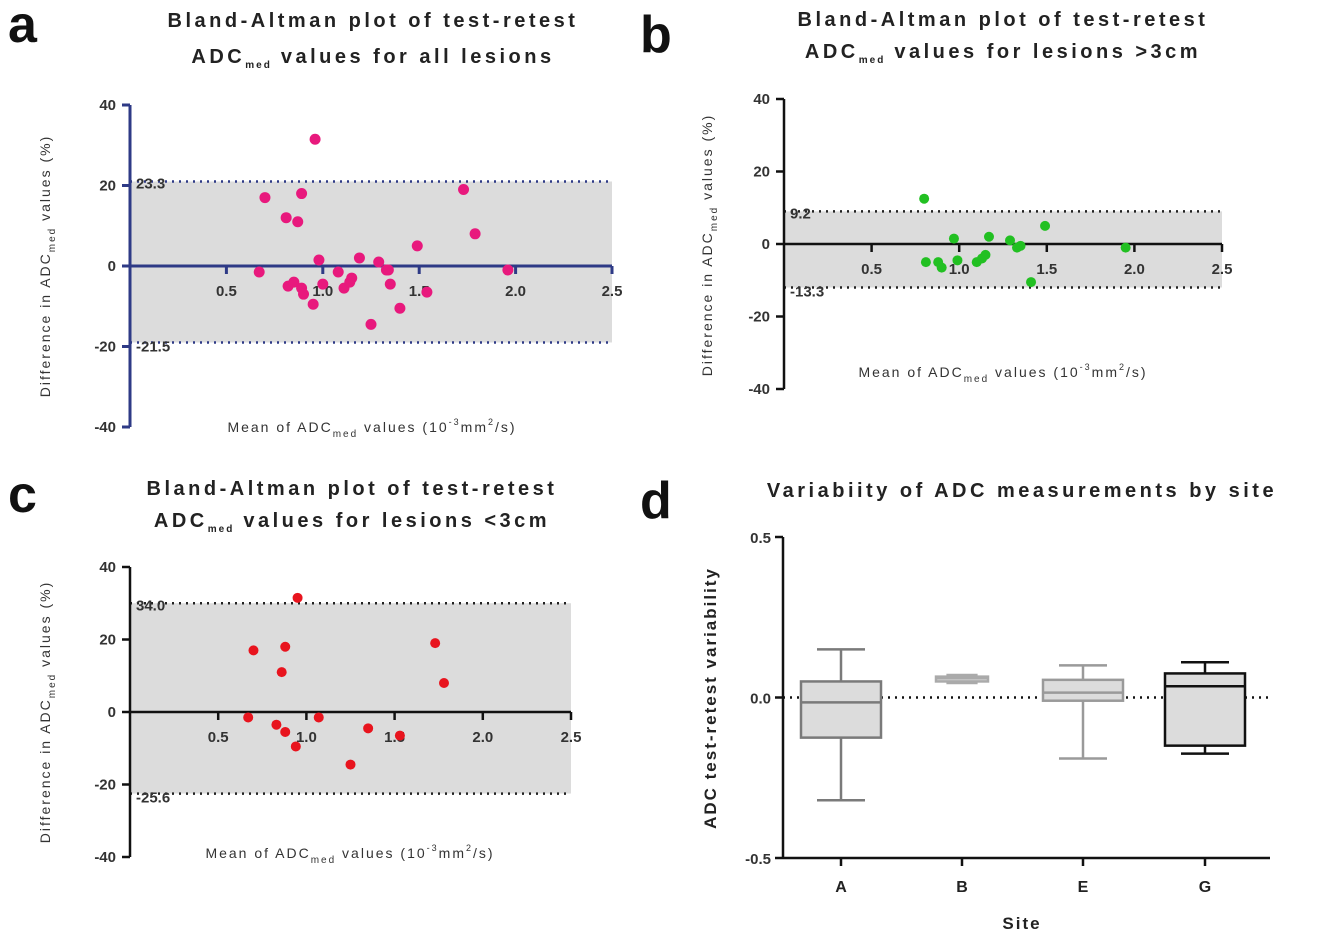  I want to click on upper-loa-label: 9.2, so click(800, 213).